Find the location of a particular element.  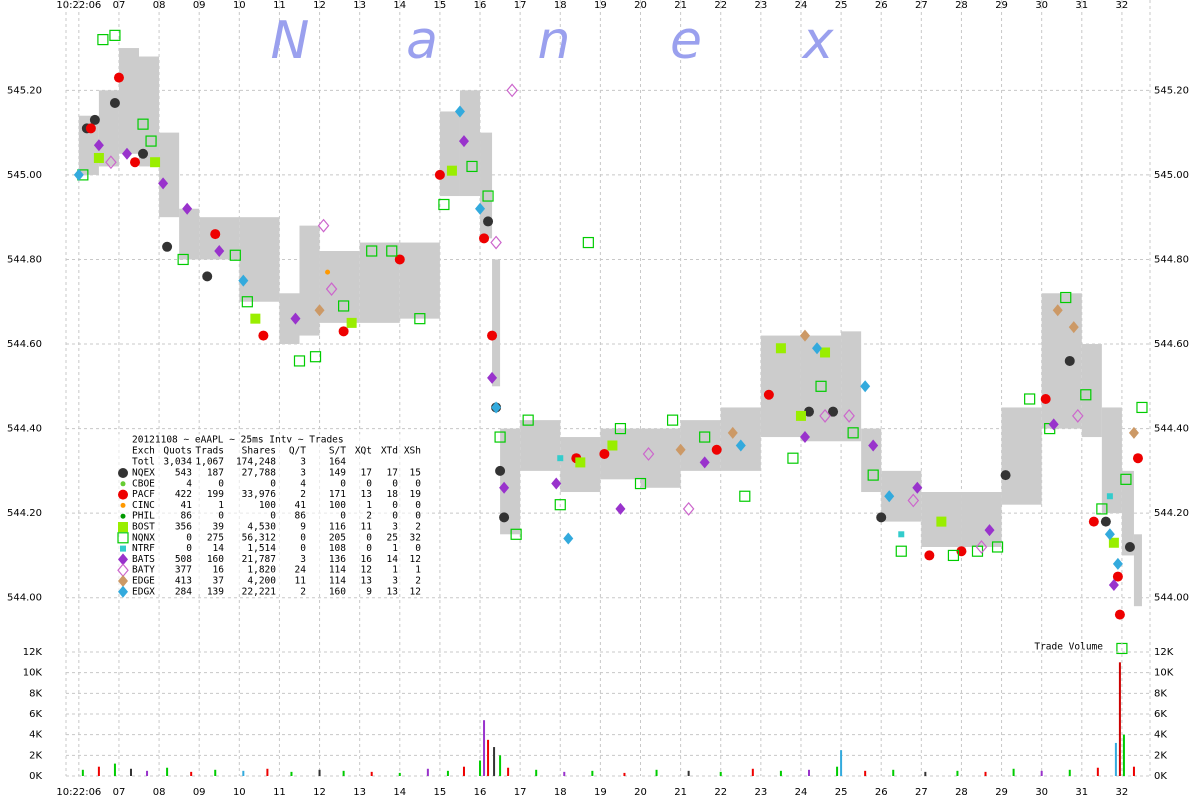

legend-stat: 3 is located at coordinates (303, 559).